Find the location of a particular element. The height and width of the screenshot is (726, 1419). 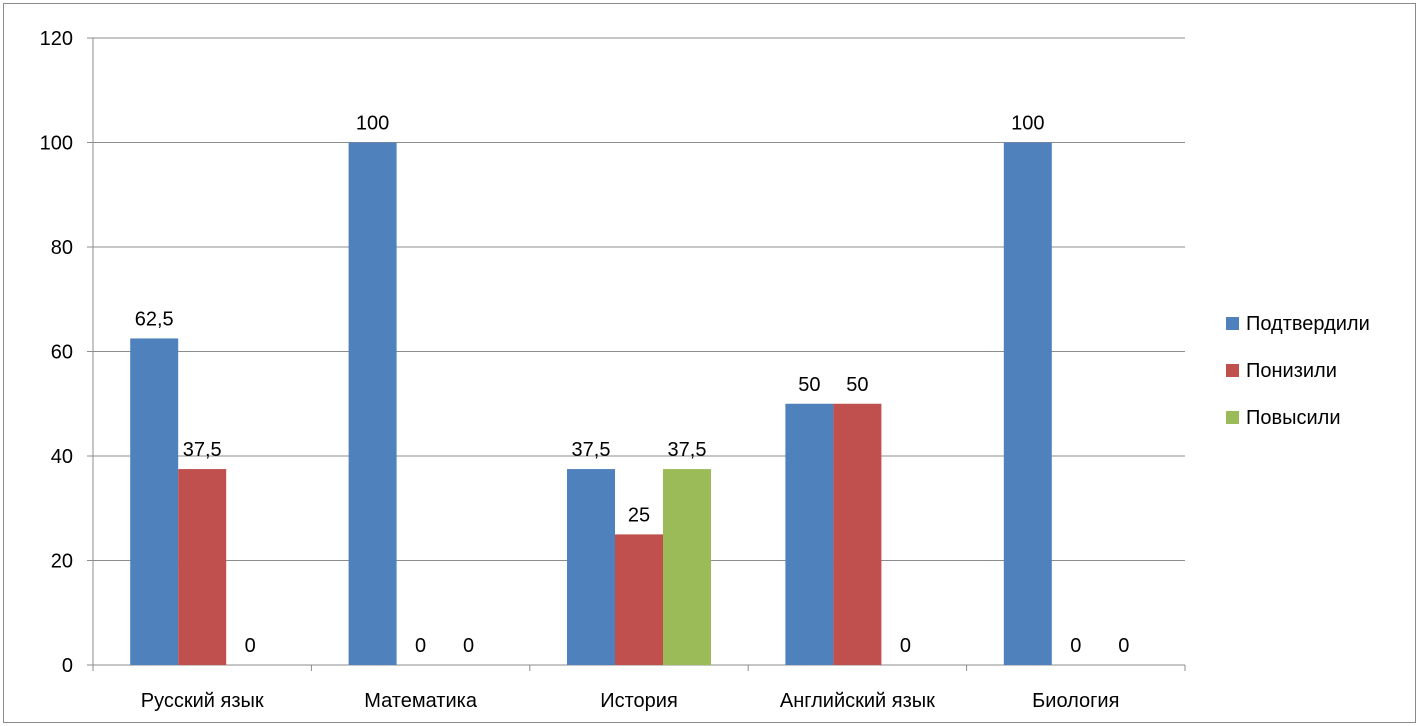

x-tick-label: История is located at coordinates (639, 701).